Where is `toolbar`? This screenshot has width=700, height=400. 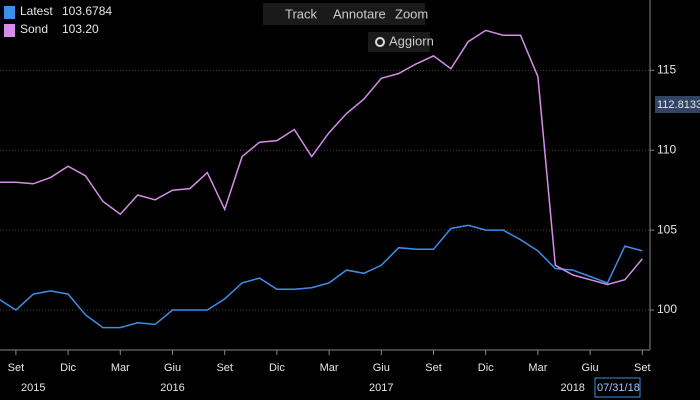
toolbar is located at coordinates (344, 14).